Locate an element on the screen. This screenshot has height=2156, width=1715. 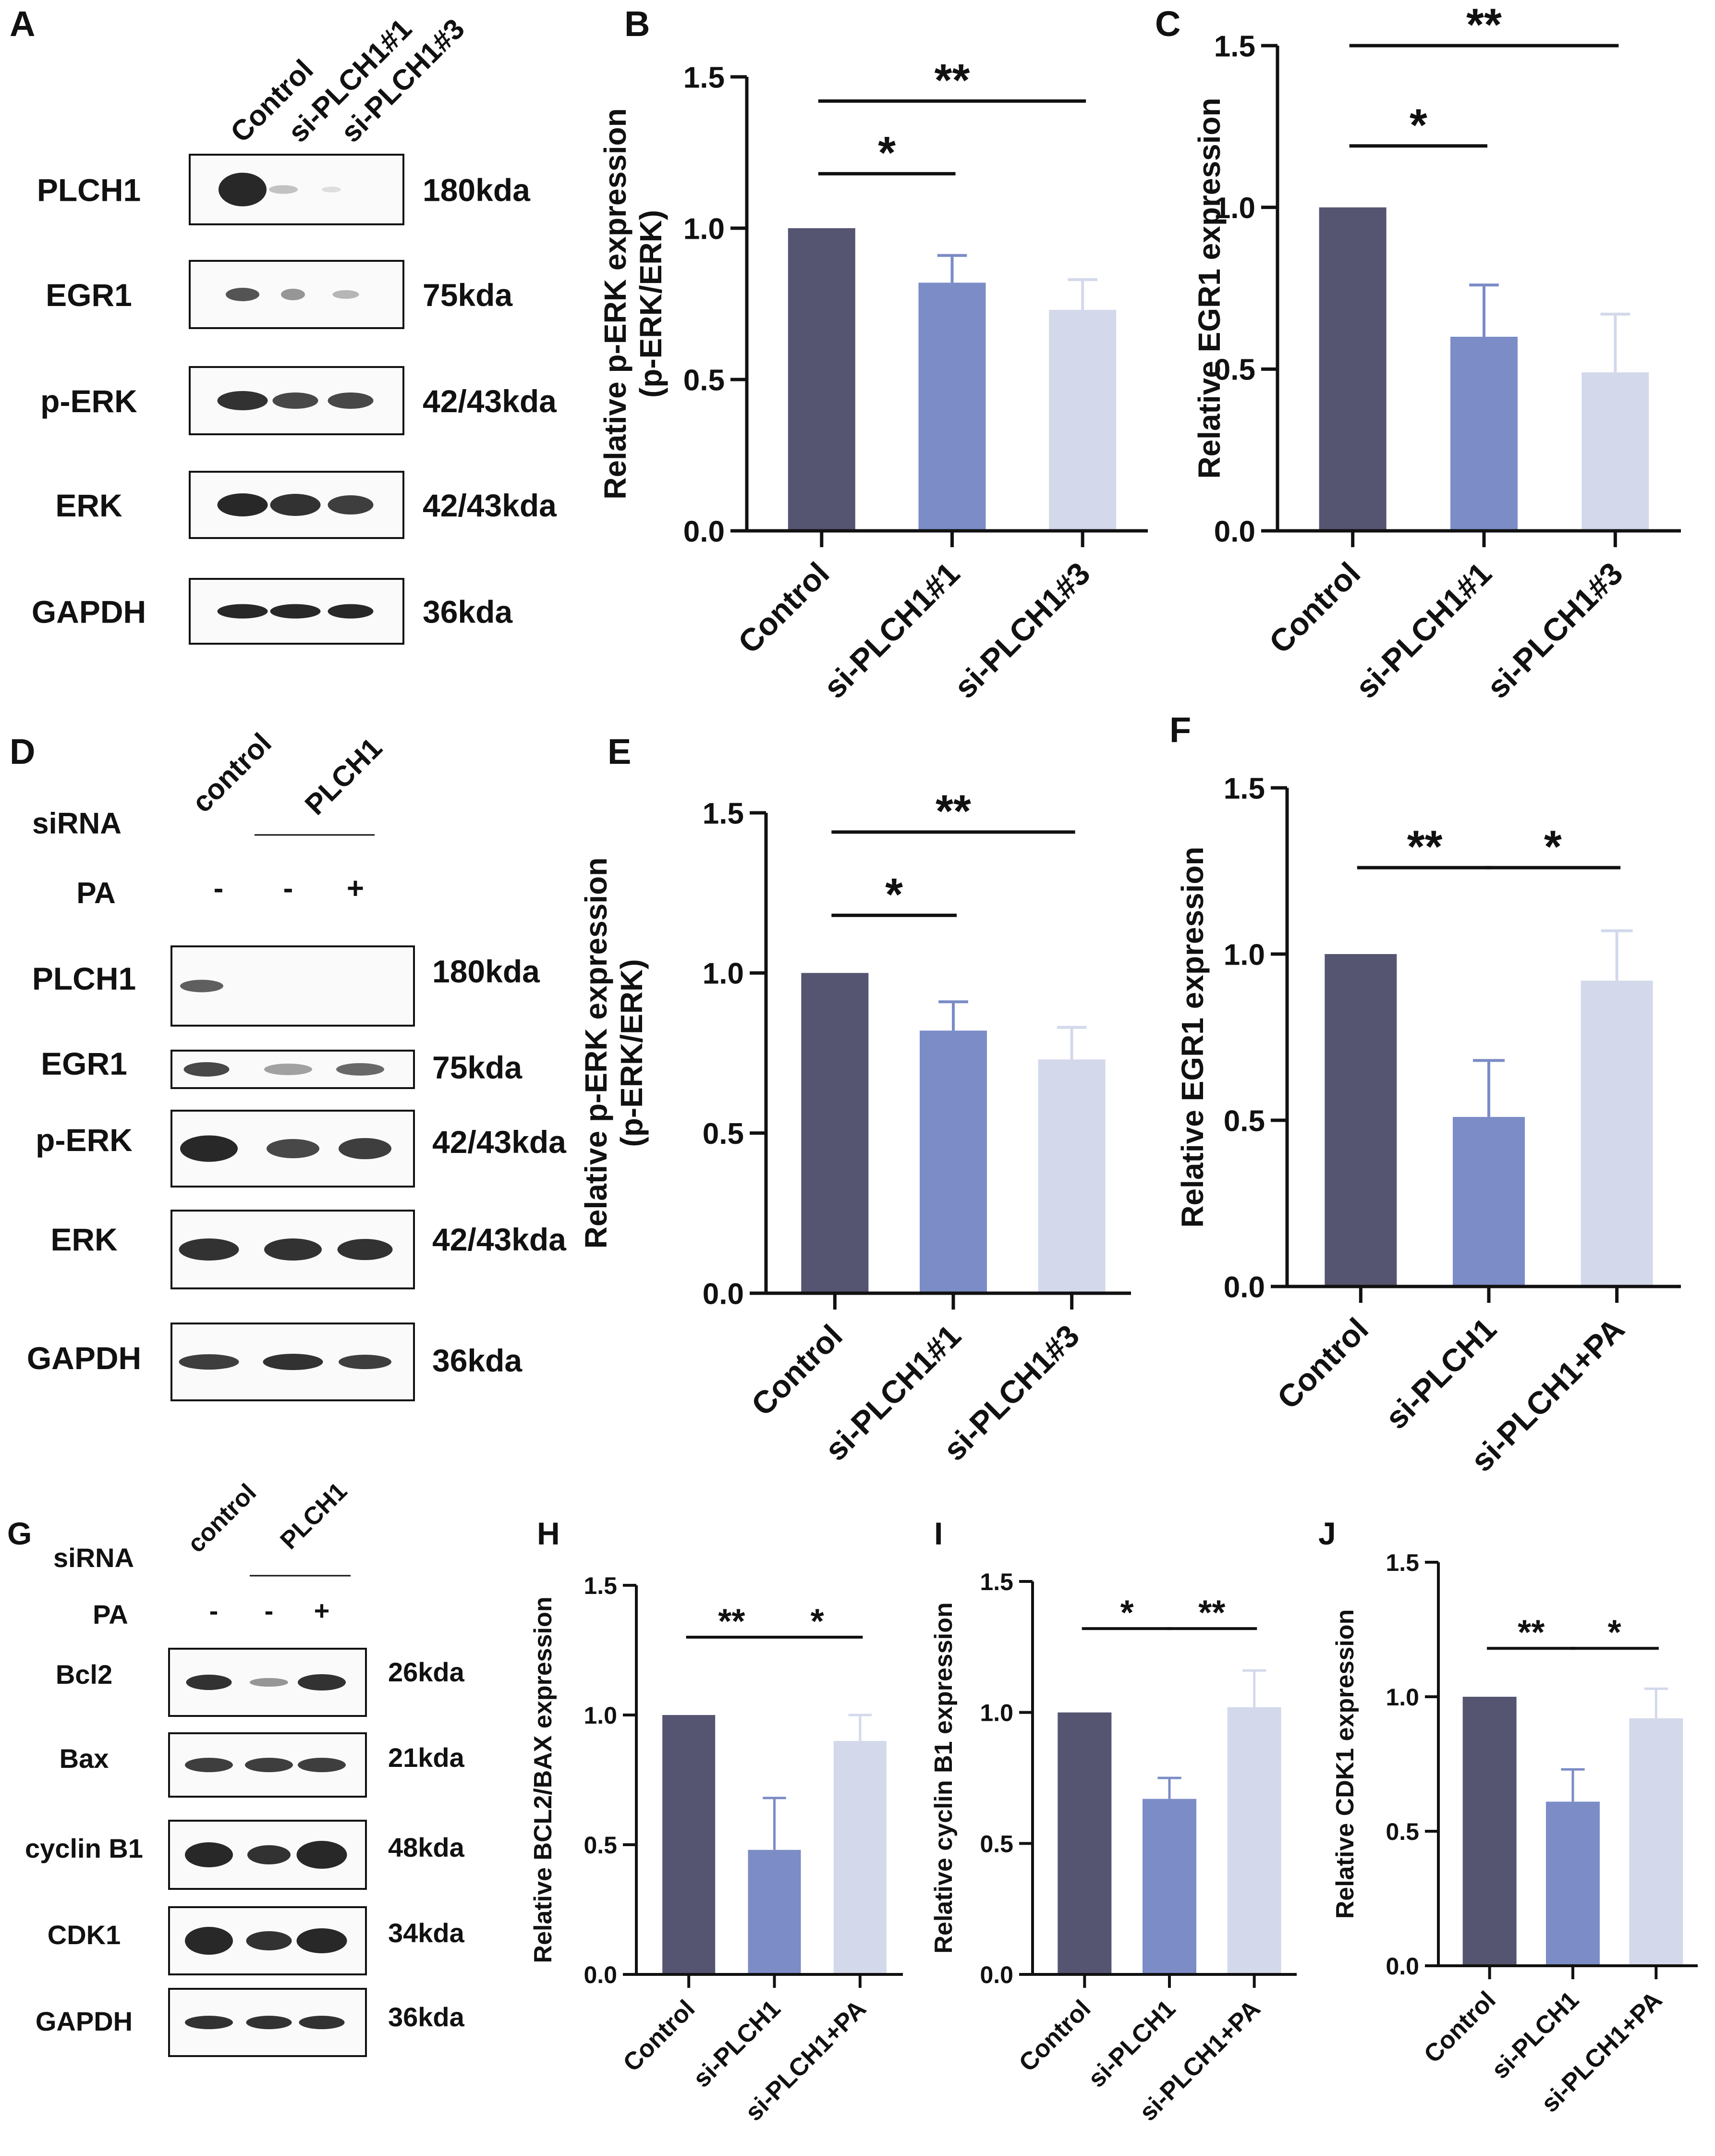
panel-letter: I is located at coordinates (938, 1534).